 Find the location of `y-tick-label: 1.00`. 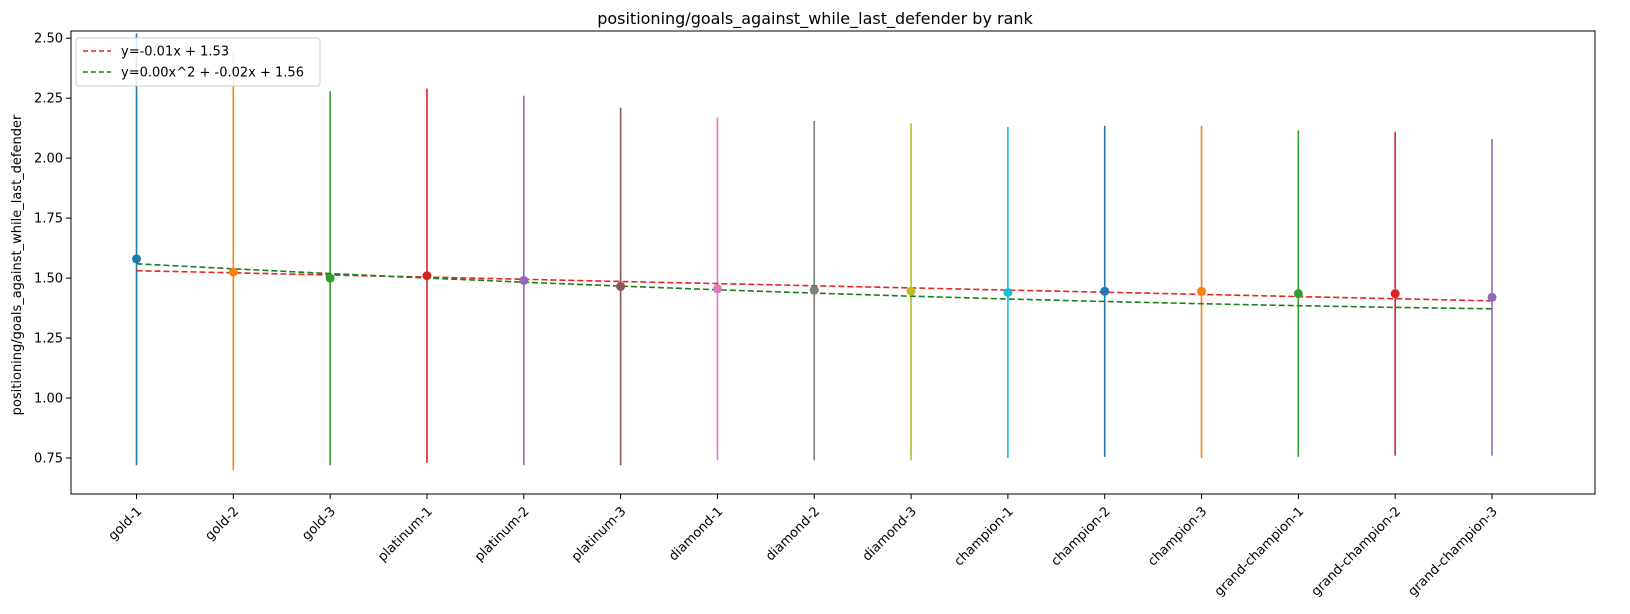

y-tick-label: 1.00 is located at coordinates (48, 399).